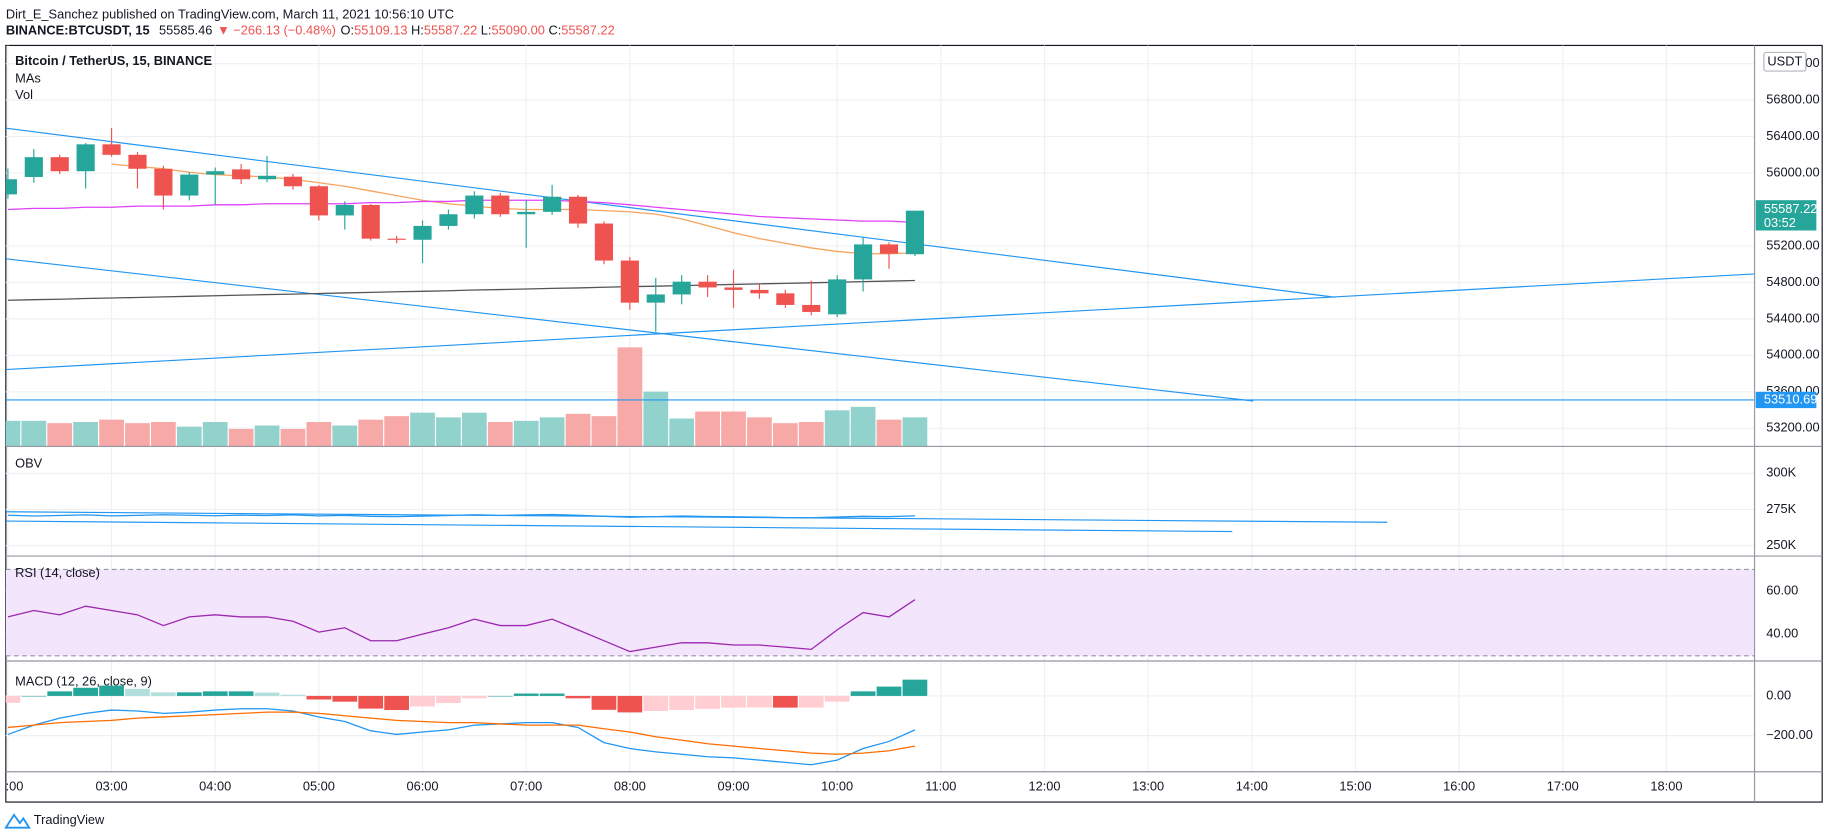 Image resolution: width=1828 pixels, height=837 pixels. I want to click on last-price: 55585.46, so click(185, 30).